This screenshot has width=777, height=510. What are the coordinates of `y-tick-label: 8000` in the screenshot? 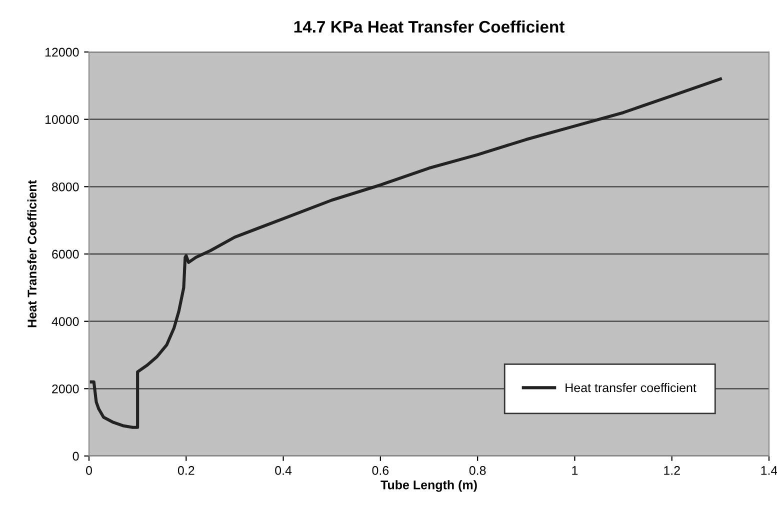 It's located at (65, 187).